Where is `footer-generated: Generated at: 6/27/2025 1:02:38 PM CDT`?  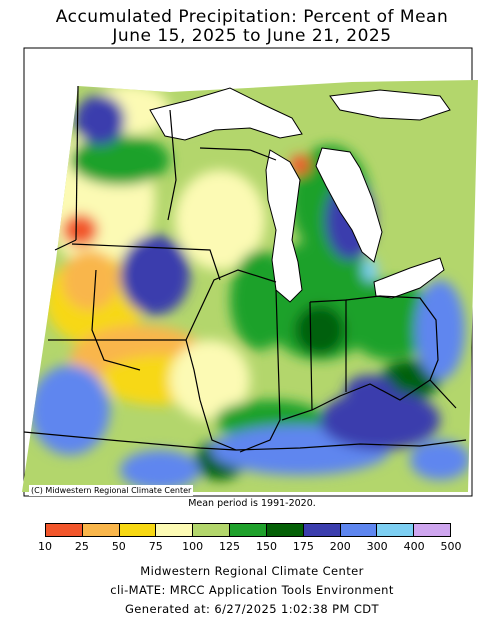 footer-generated: Generated at: 6/27/2025 1:02:38 PM CDT is located at coordinates (252, 609).